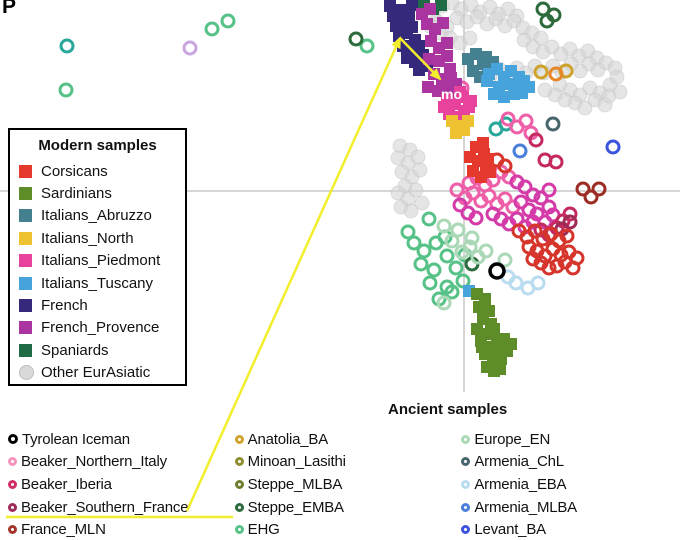 The image size is (680, 540). I want to click on ancient-legend-label: Steppe_EMBA, so click(295, 507).